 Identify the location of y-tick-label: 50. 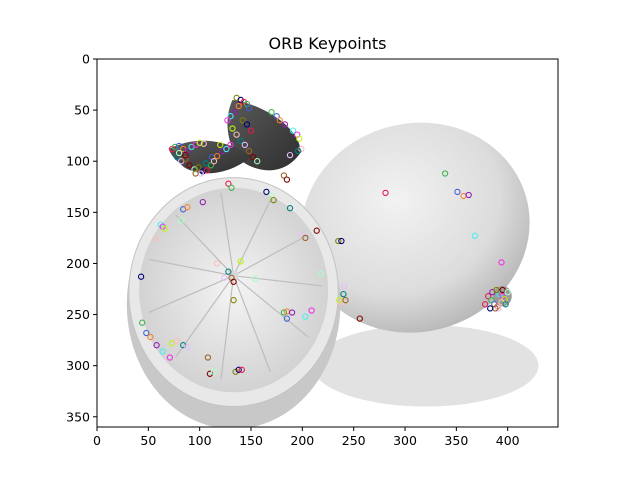
(82, 110).